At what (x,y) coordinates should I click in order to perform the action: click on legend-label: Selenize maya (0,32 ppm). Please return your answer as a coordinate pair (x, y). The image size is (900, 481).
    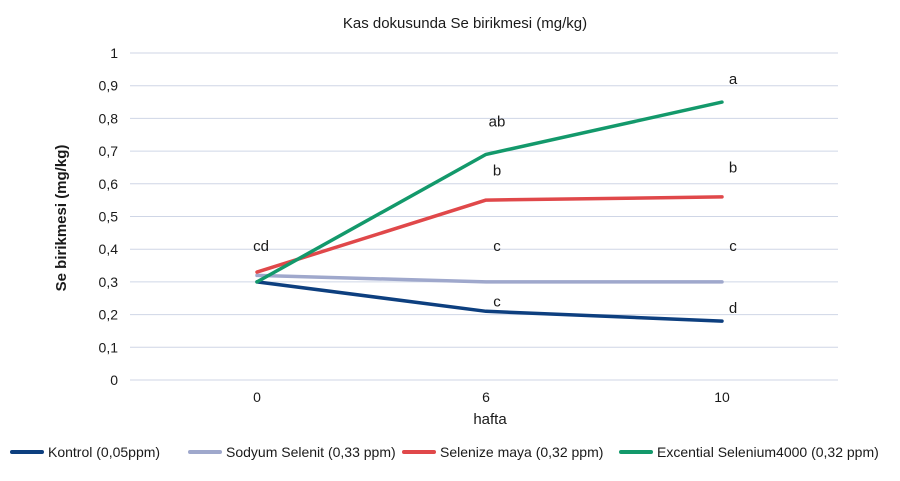
    Looking at the image, I should click on (521, 452).